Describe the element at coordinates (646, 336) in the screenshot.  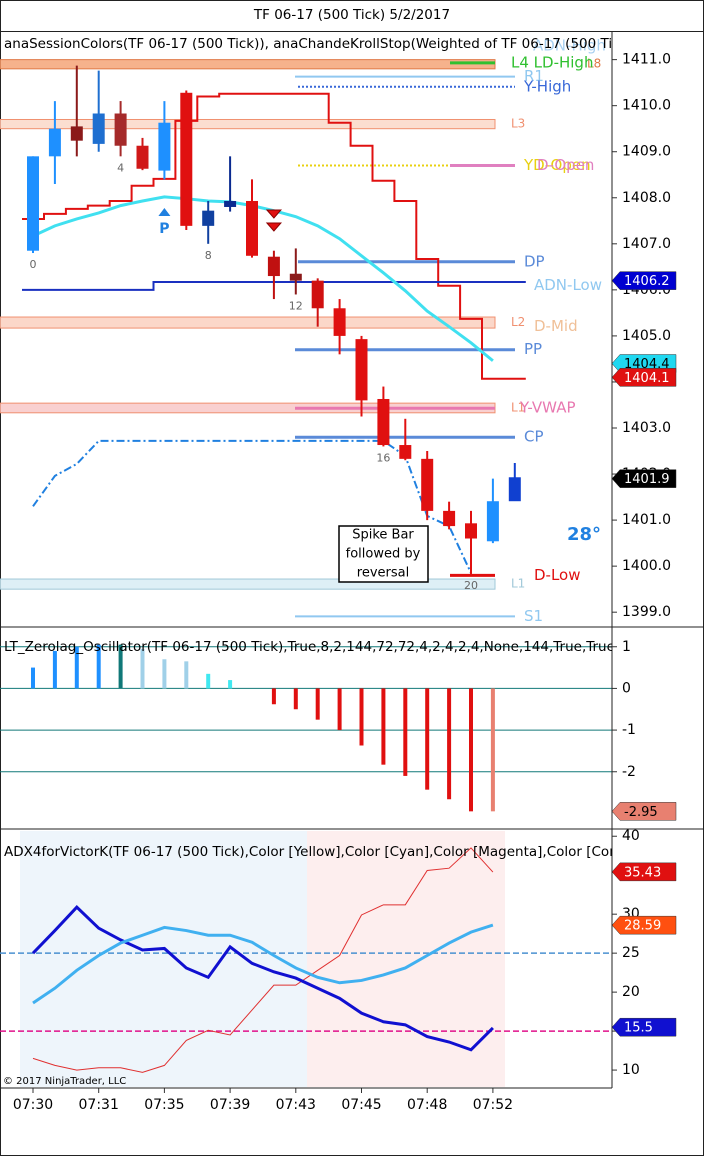
I see `y-tick-label: 1405.0` at that location.